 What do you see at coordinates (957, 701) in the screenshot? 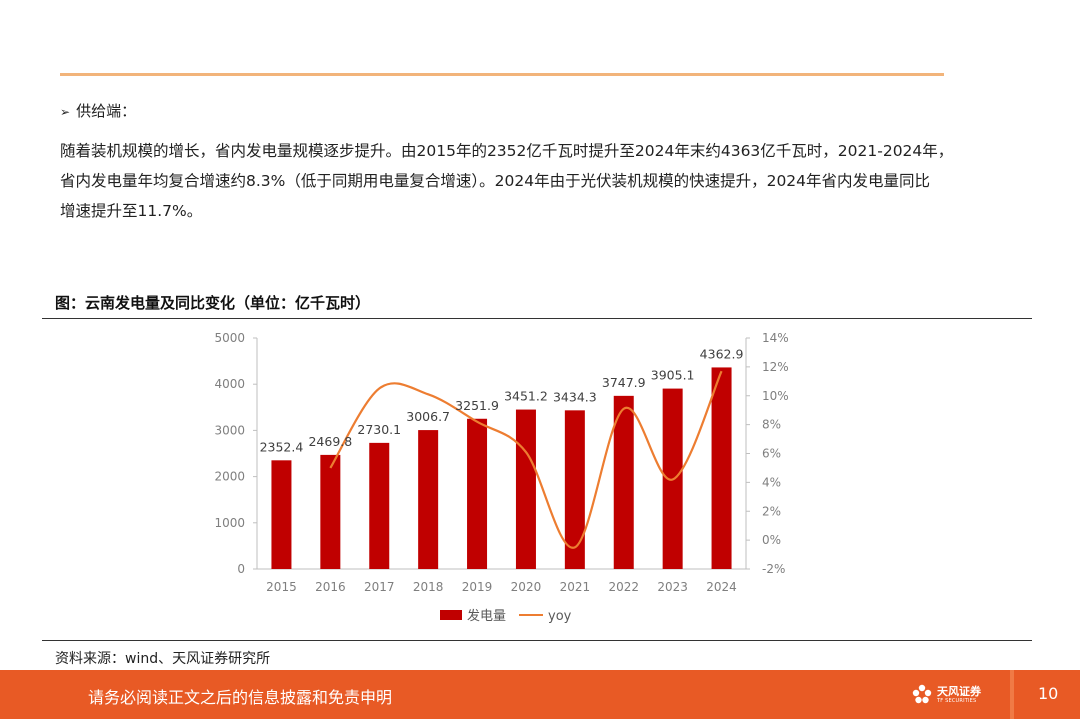
I see `logo-subtext: TF SECURITIES` at bounding box center [957, 701].